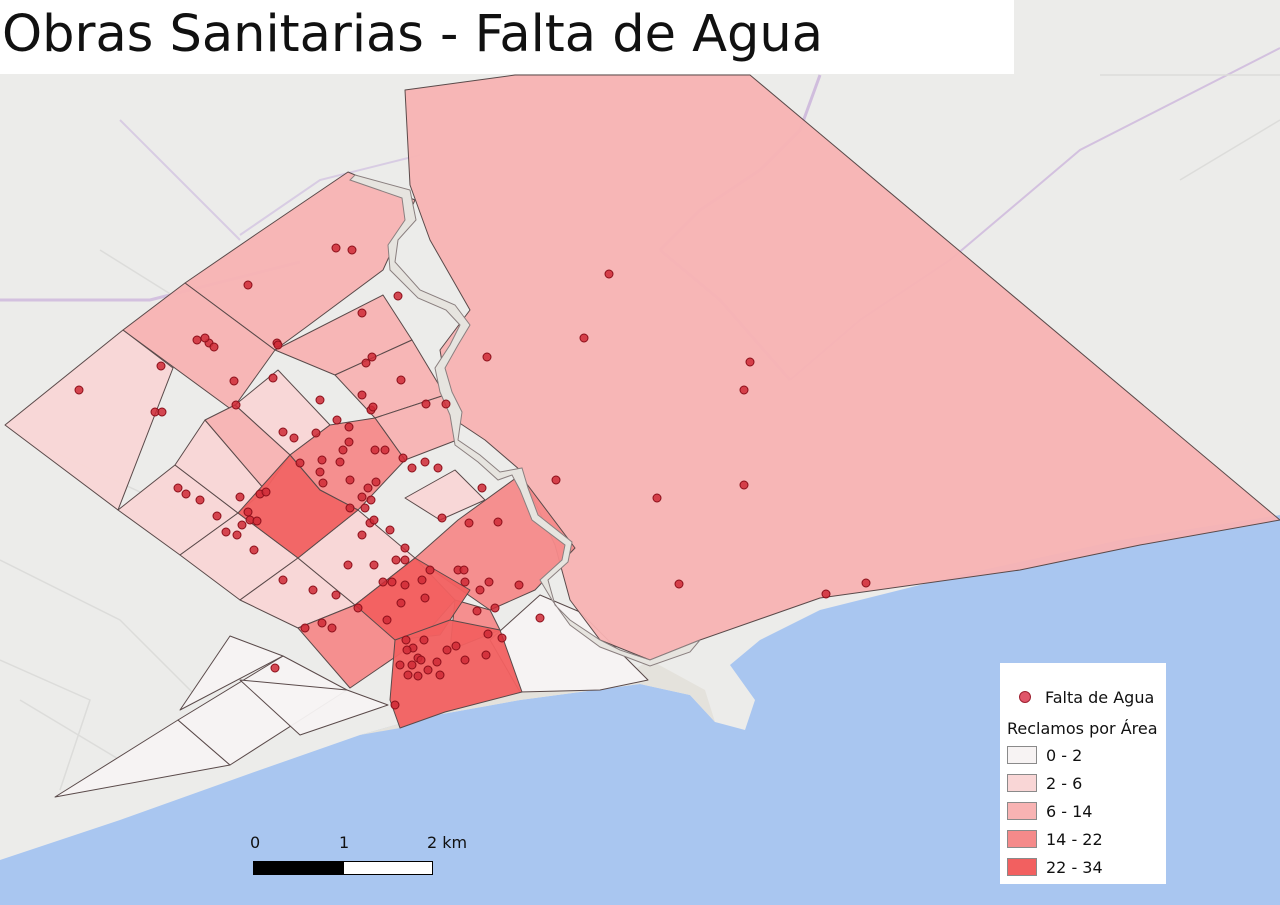 Image resolution: width=1280 pixels, height=905 pixels. I want to click on map-title: Obras Sanitarias - Falta de Agua, so click(413, 34).